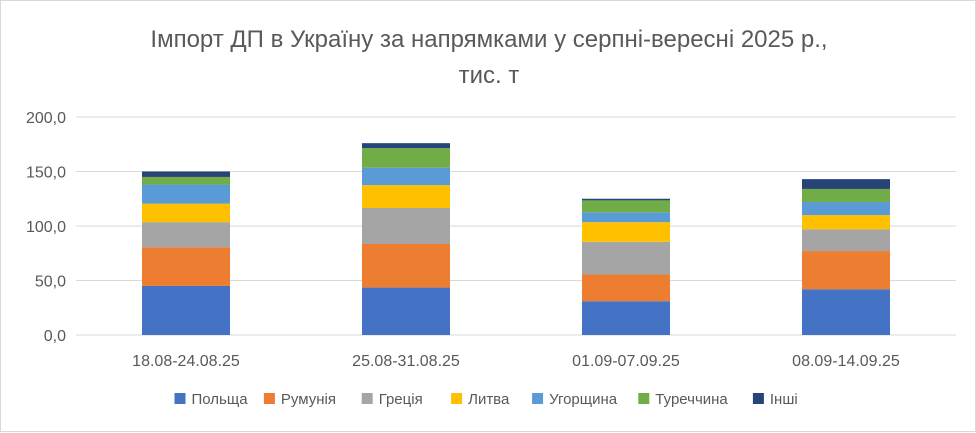  Describe the element at coordinates (220, 399) in the screenshot. I see `legend-label: Польща` at that location.